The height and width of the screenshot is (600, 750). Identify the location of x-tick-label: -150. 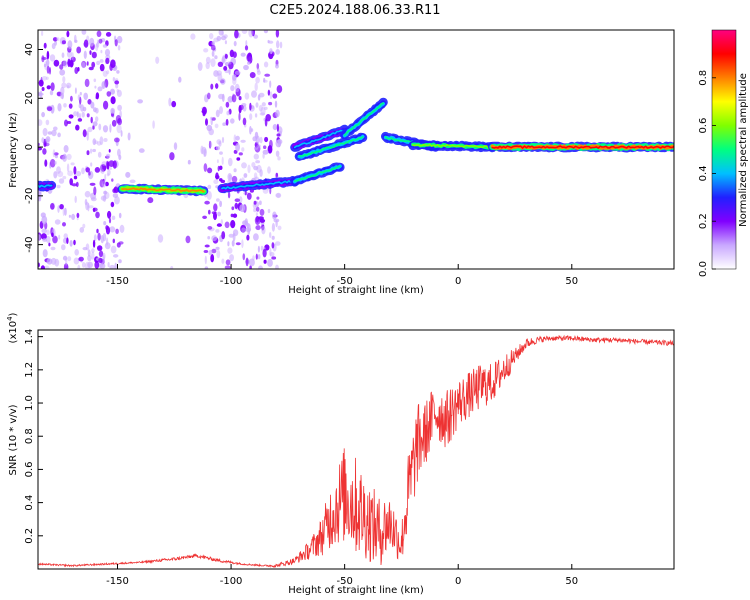
(117, 581).